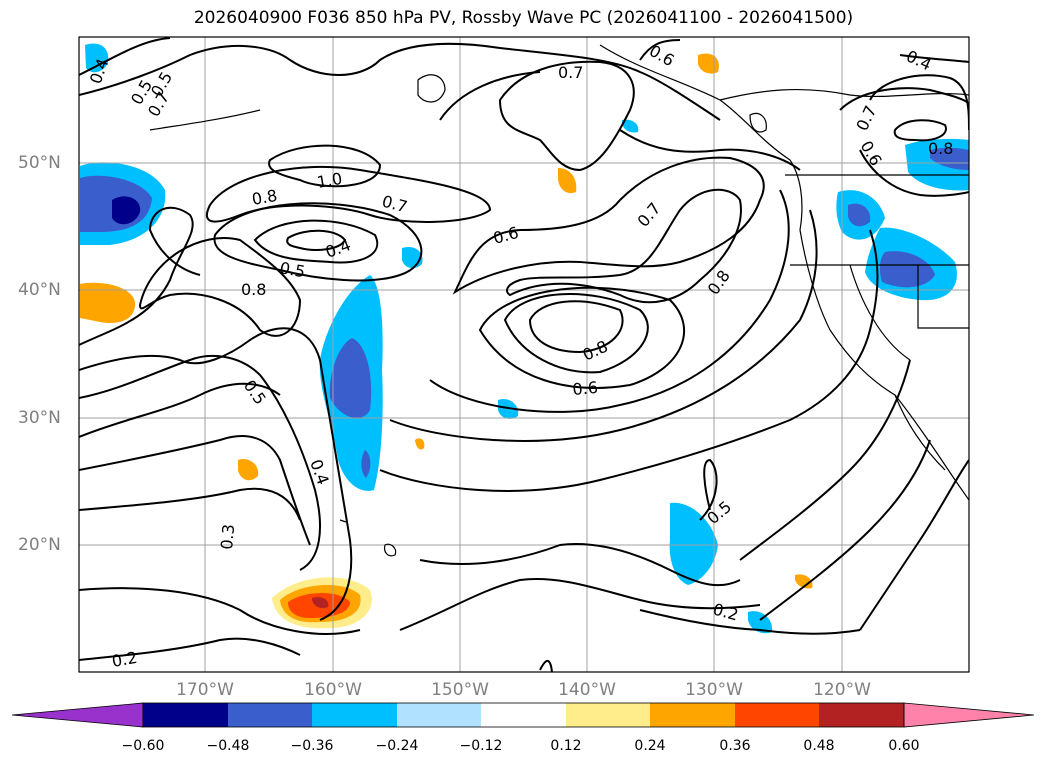  I want to click on lon-label-140w: 140°W, so click(587, 690).